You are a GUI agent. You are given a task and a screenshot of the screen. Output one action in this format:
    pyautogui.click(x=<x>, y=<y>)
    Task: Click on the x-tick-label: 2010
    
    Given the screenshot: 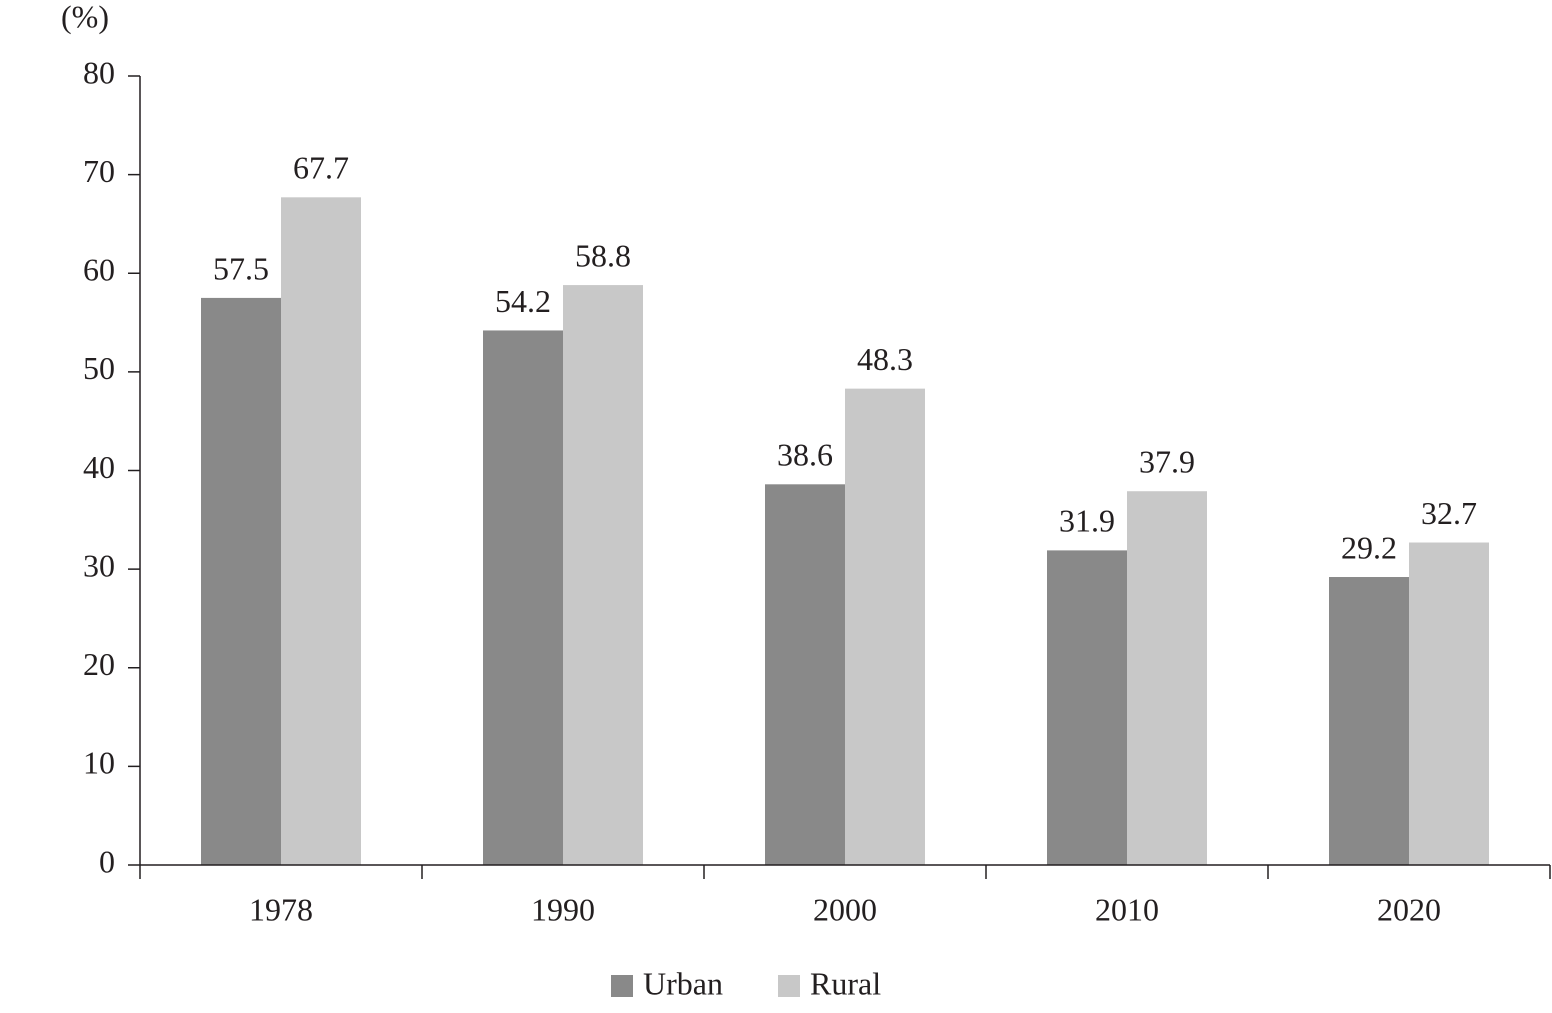 What is the action you would take?
    pyautogui.click(x=1127, y=909)
    